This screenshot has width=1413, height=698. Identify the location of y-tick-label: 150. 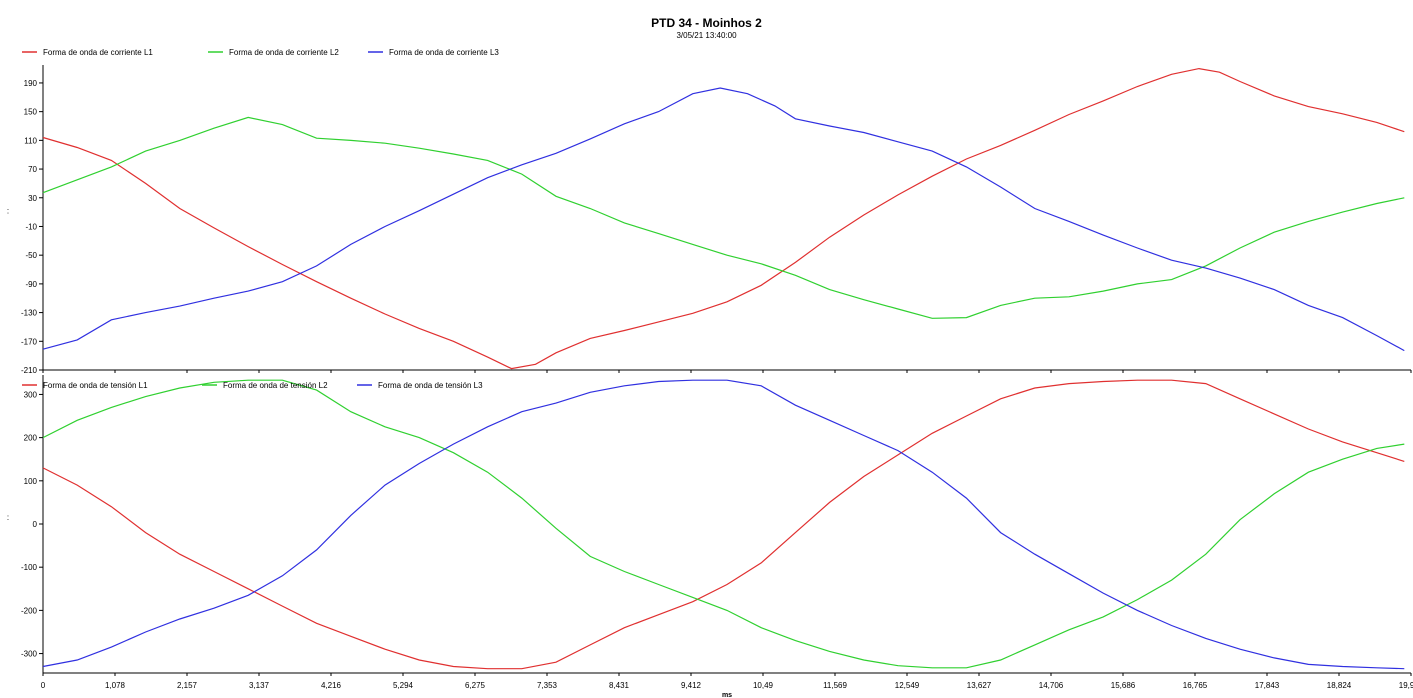
(31, 112).